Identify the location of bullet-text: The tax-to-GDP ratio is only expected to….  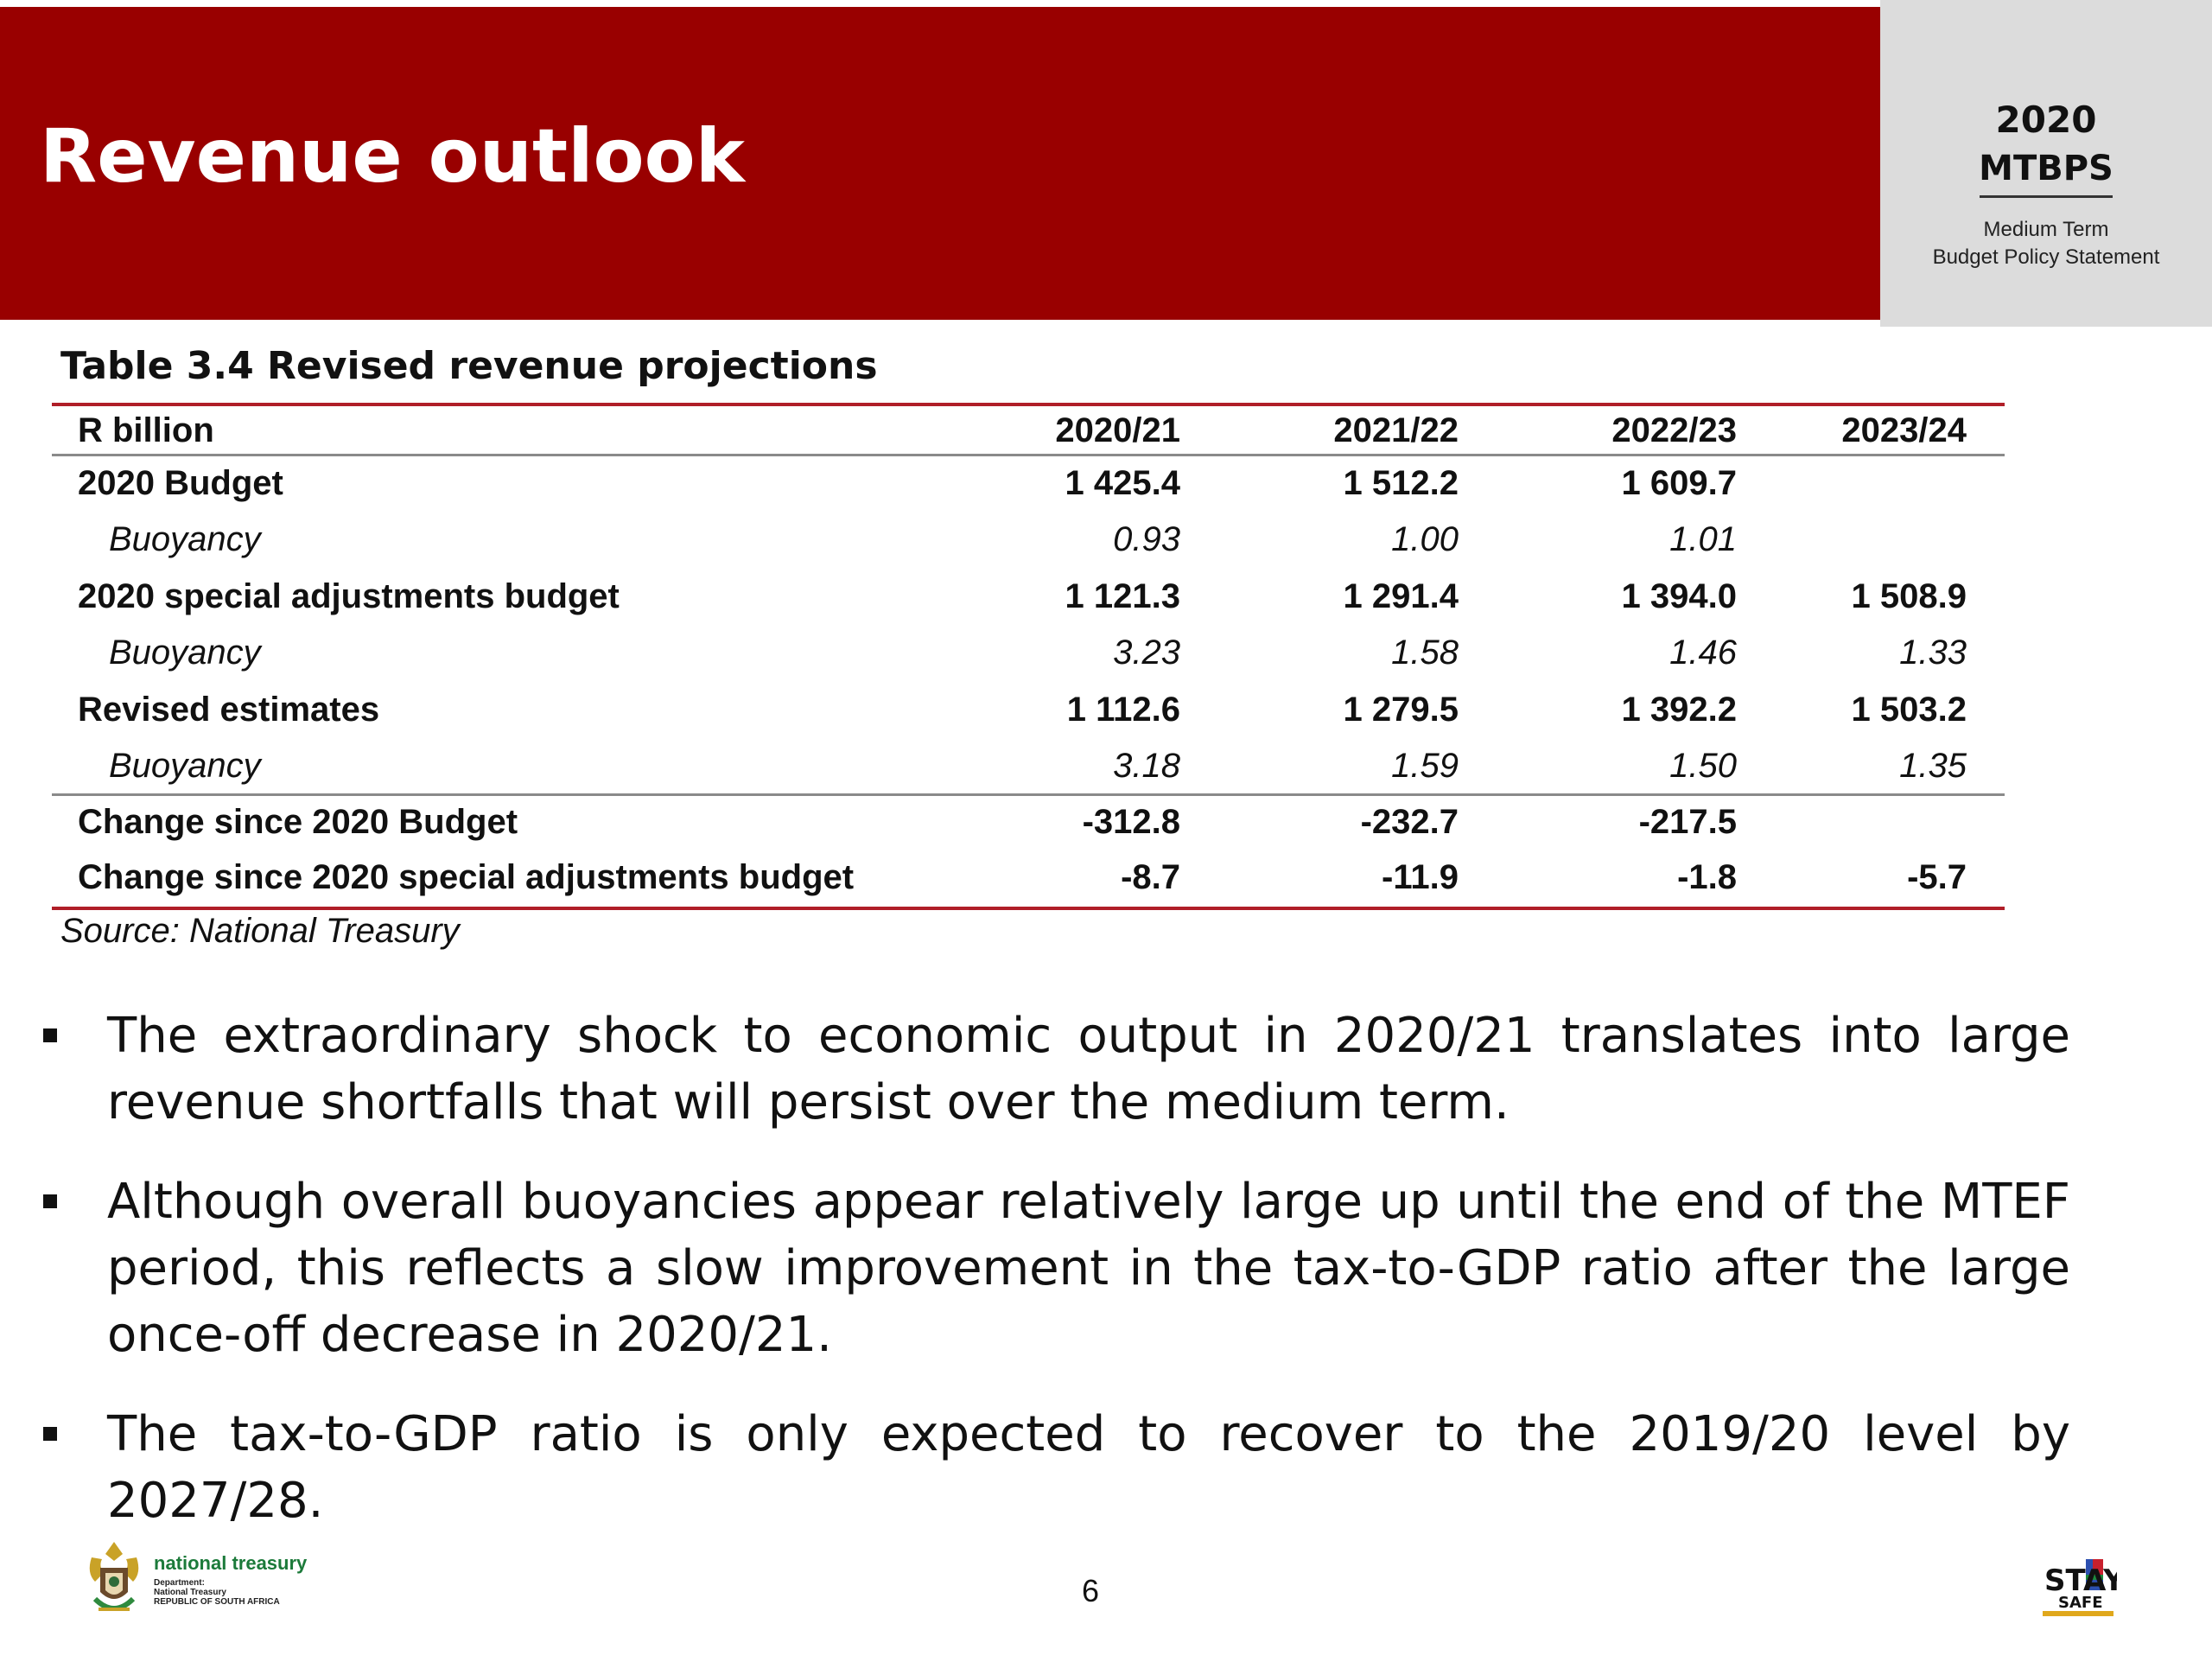
(1088, 1467).